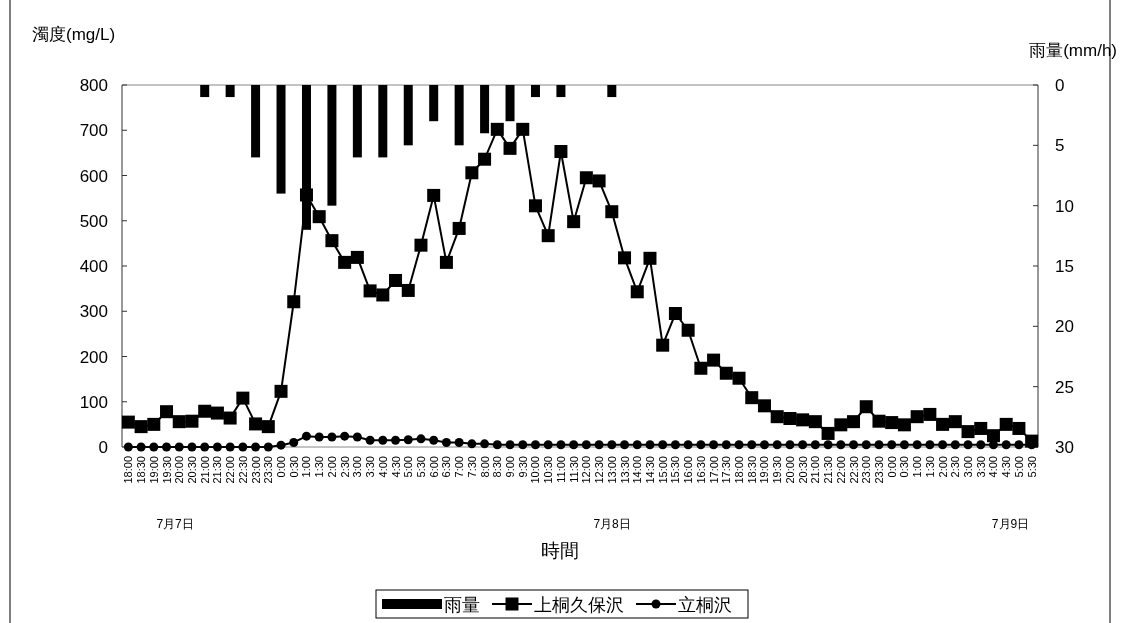  Describe the element at coordinates (579, 605) in the screenshot. I see `legend-label: 上桐久保沢` at that location.